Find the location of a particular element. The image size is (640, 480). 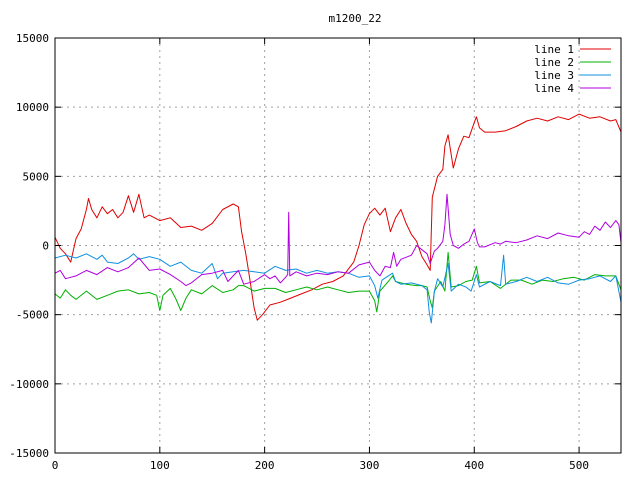

x-tick-label: 200 is located at coordinates (265, 465).